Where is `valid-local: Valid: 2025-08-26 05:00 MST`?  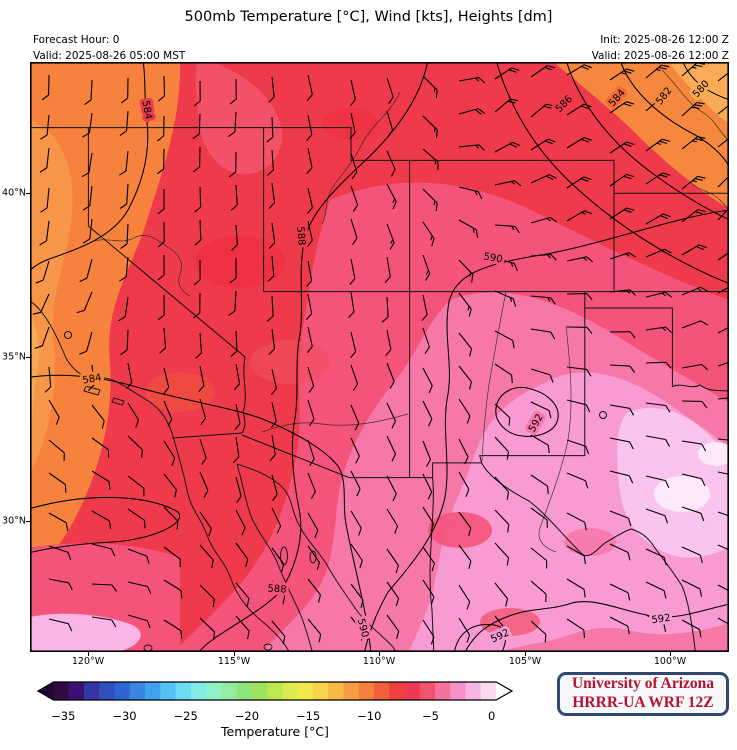 valid-local: Valid: 2025-08-26 05:00 MST is located at coordinates (109, 55).